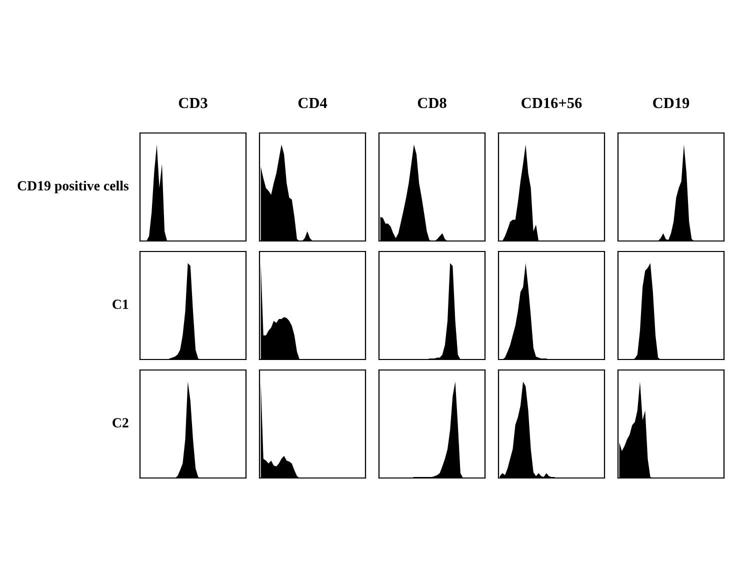 Image resolution: width=750 pixels, height=563 pixels. I want to click on chart-title: CD4, so click(313, 103).